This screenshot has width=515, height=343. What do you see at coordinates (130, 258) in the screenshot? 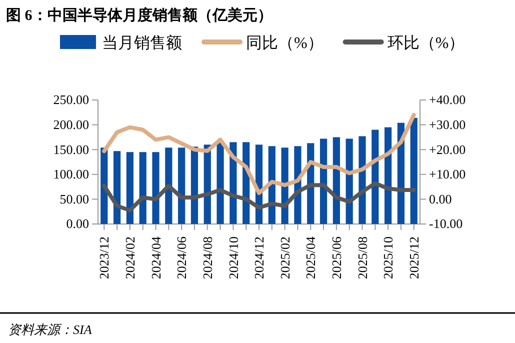
I see `x-tick-label: 2024/02` at bounding box center [130, 258].